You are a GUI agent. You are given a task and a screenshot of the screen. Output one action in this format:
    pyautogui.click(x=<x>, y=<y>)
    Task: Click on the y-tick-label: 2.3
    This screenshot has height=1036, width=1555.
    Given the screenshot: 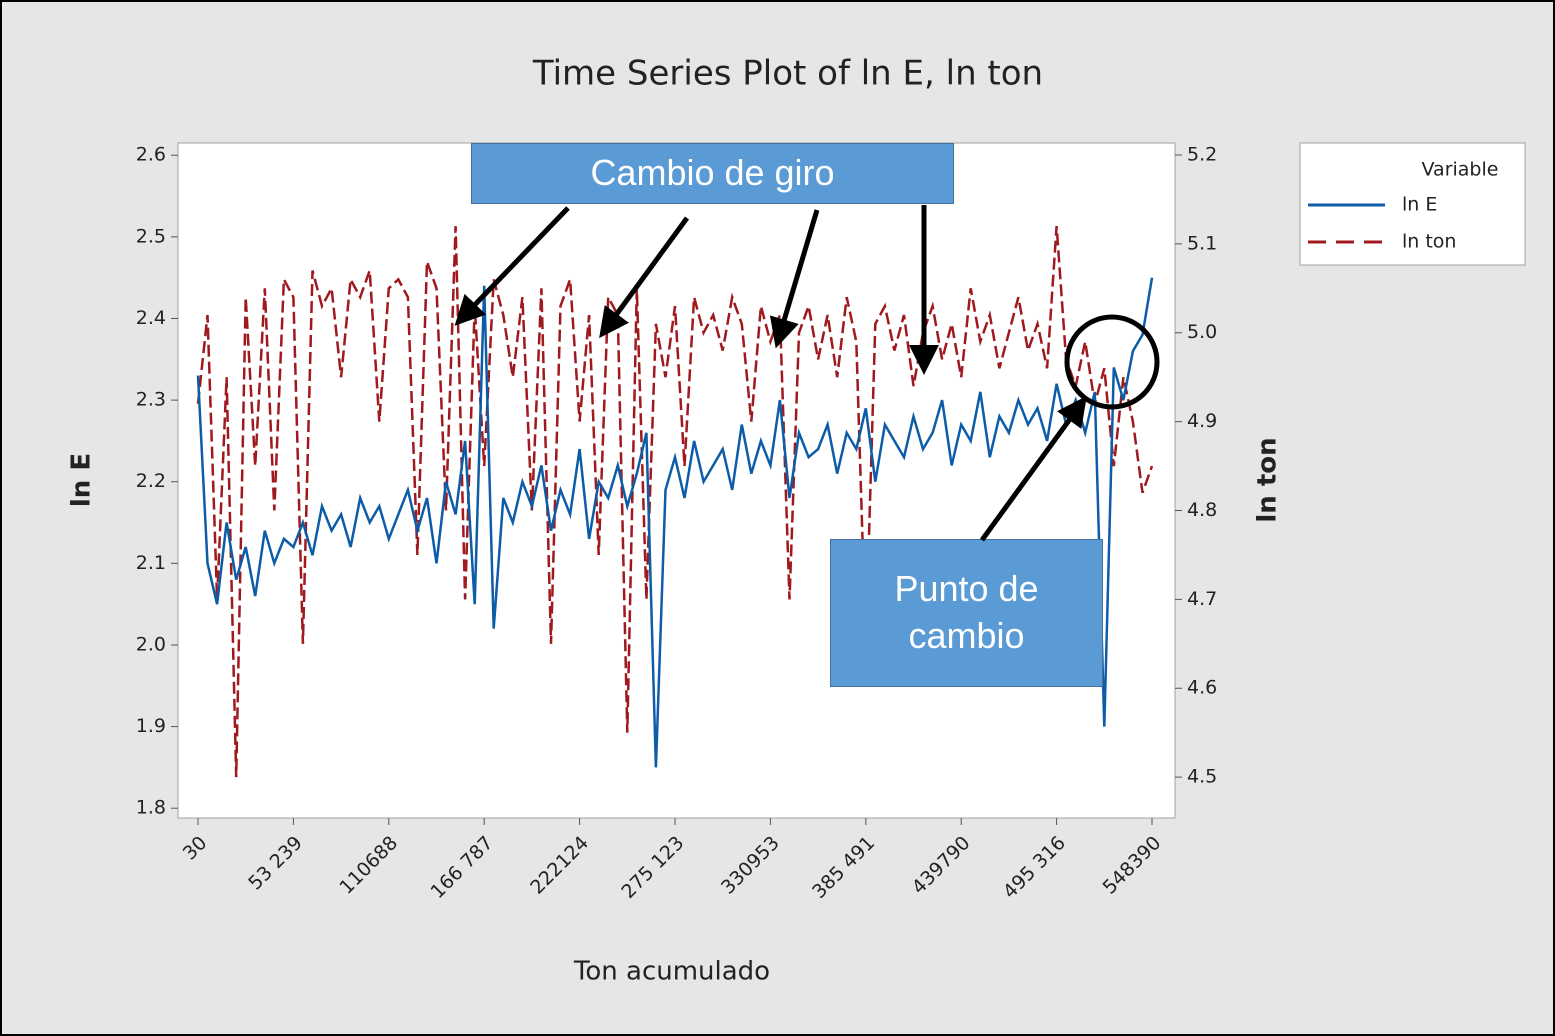 What is the action you would take?
    pyautogui.click(x=151, y=400)
    